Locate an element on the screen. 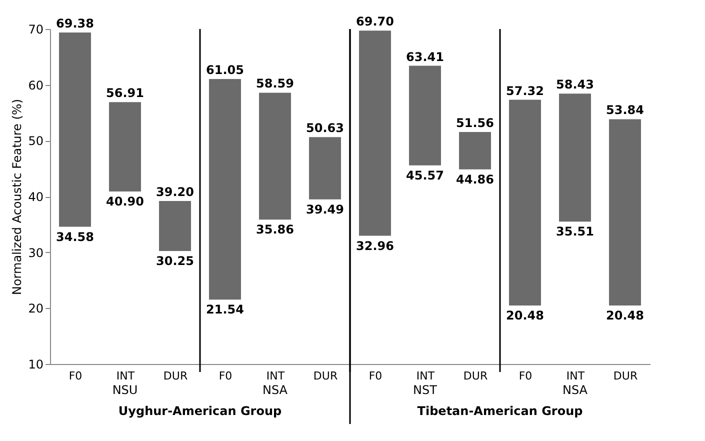 This screenshot has width=705, height=441. y-axis-title: Normalized Acoustic Feature (%) is located at coordinates (17, 197).